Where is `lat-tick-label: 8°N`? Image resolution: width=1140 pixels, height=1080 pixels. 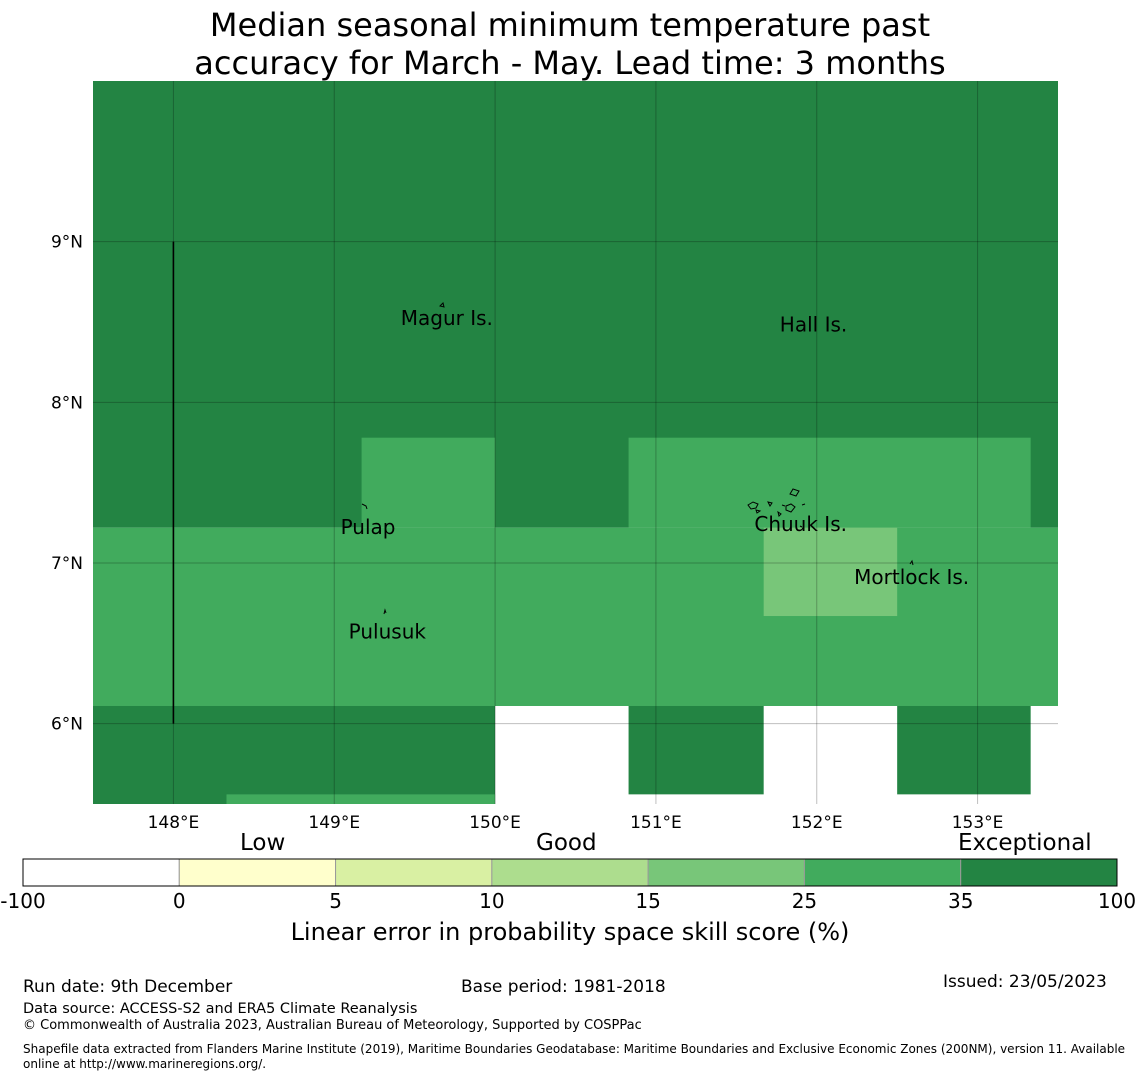 lat-tick-label: 8°N is located at coordinates (67, 403).